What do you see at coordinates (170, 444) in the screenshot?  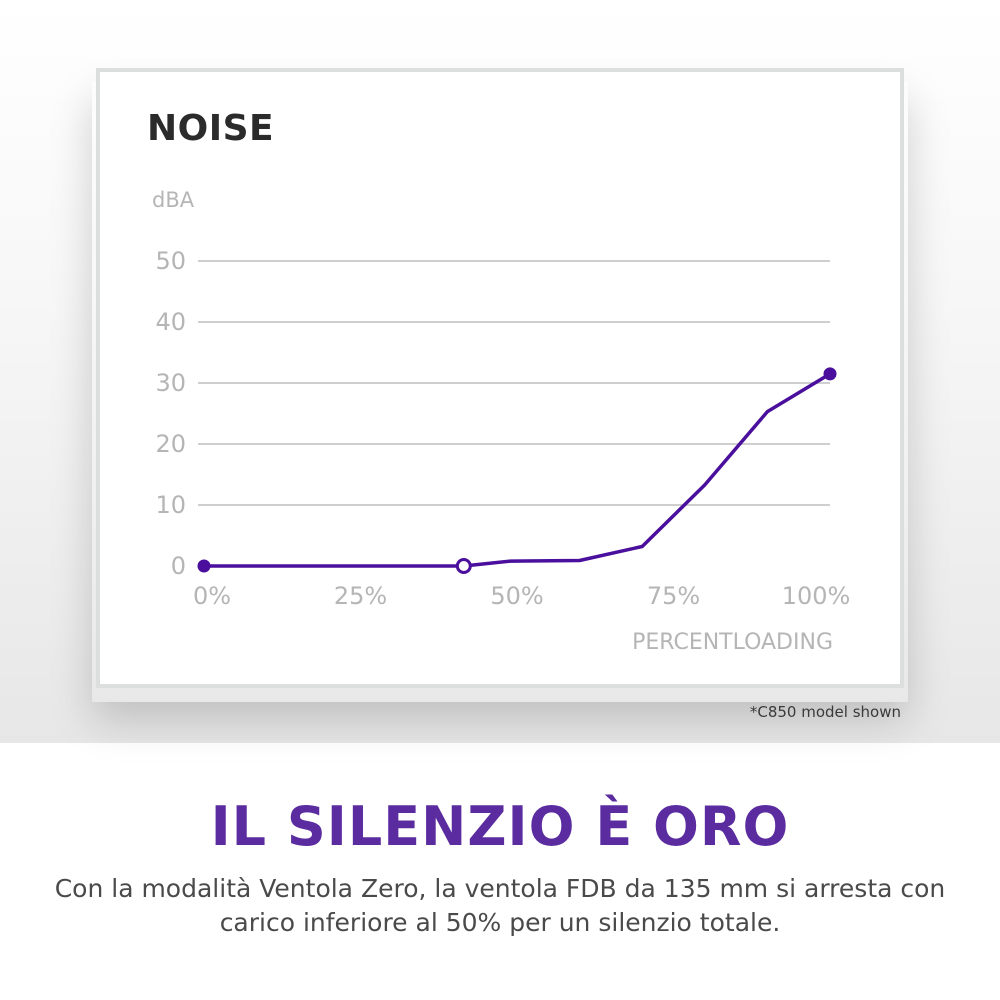 I see `y-tick-label-20: 20` at bounding box center [170, 444].